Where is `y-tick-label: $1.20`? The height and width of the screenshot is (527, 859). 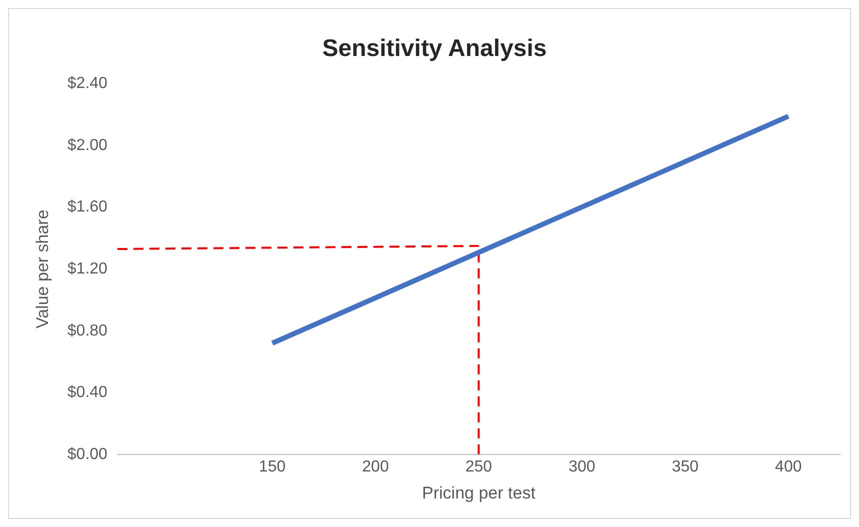 y-tick-label: $1.20 is located at coordinates (87, 269).